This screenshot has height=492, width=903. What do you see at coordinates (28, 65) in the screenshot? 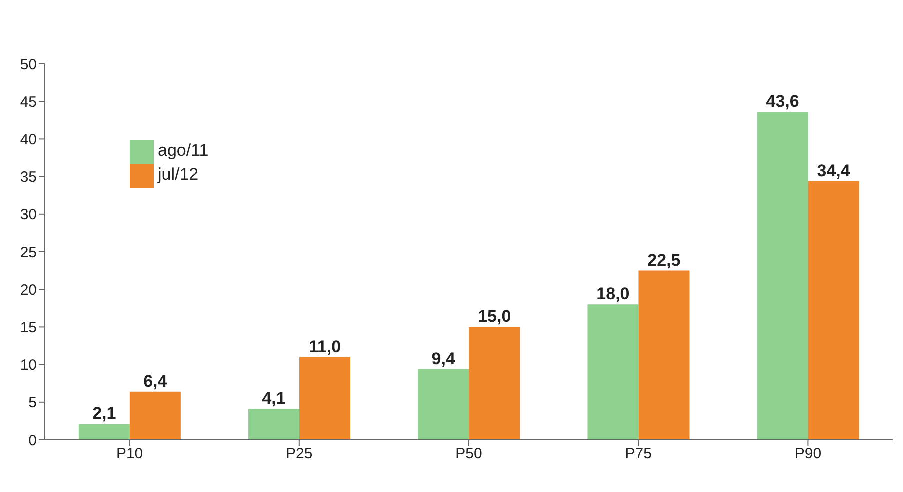
I see `y-tick-label: 50` at bounding box center [28, 65].